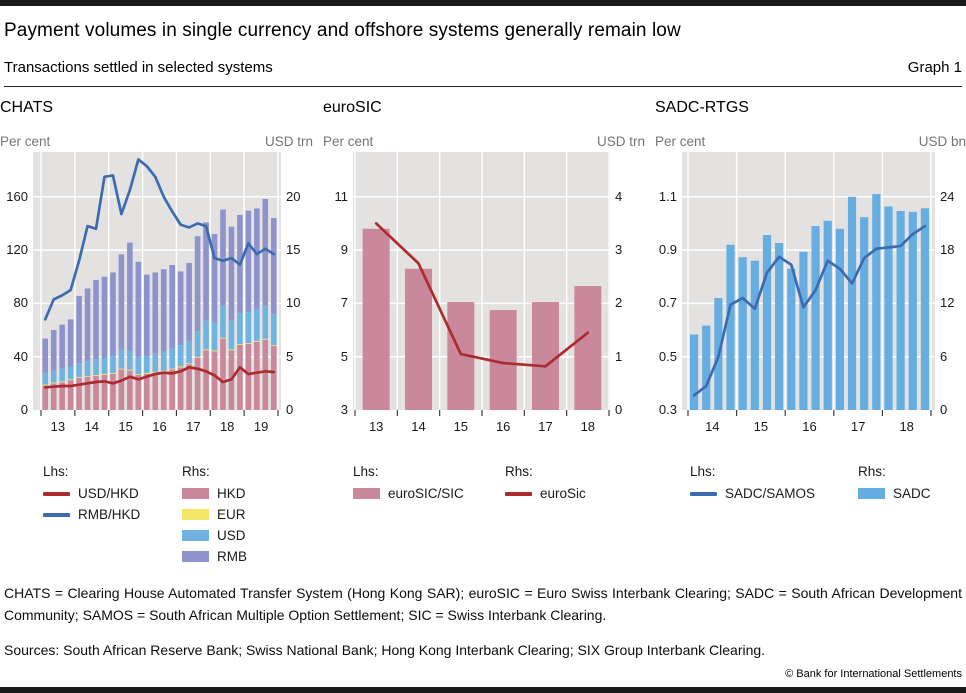 This screenshot has width=966, height=693. Describe the element at coordinates (231, 535) in the screenshot. I see `legend-item-label: USD` at that location.